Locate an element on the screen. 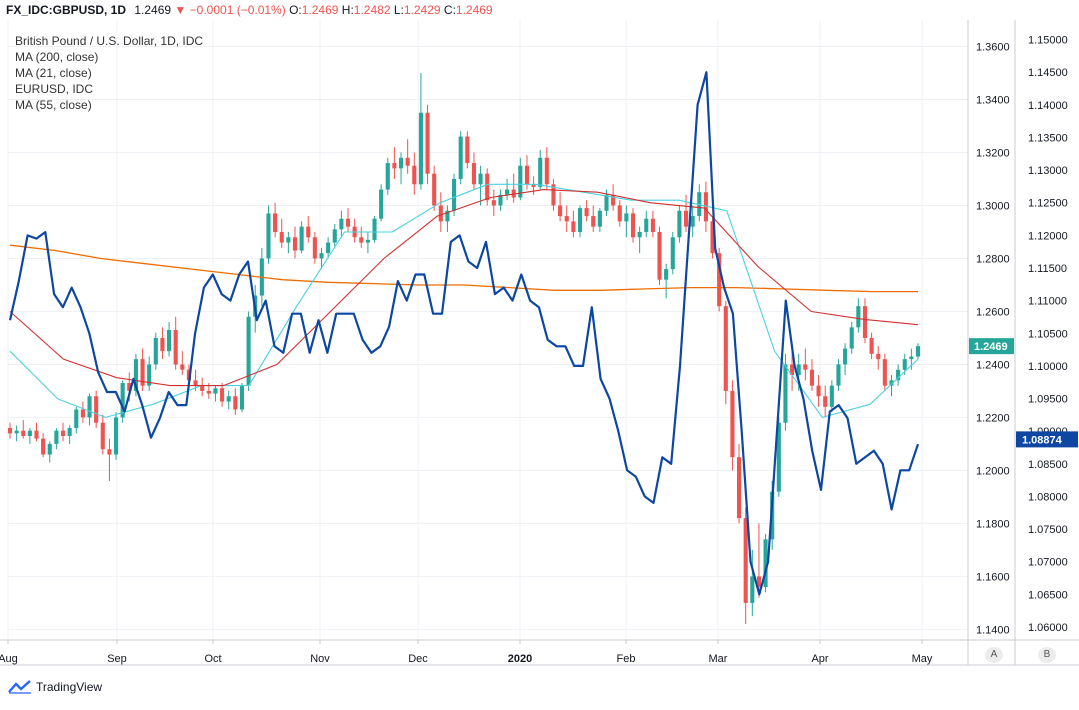 Image resolution: width=1079 pixels, height=710 pixels. price-change: −0.0001 (−0.01%) is located at coordinates (237, 10).